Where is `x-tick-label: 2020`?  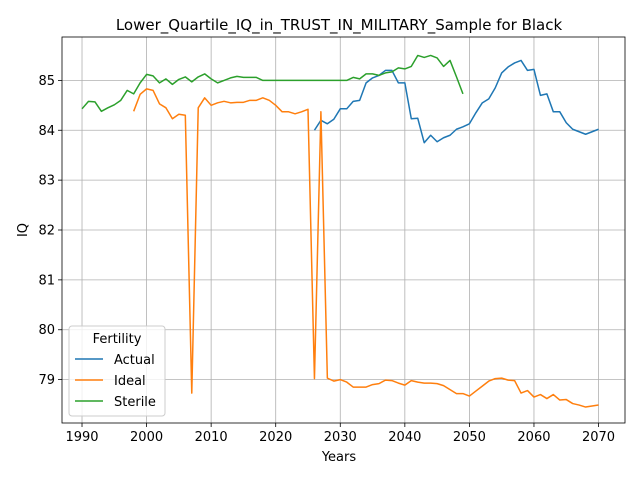 x-tick-label: 2020 is located at coordinates (275, 437).